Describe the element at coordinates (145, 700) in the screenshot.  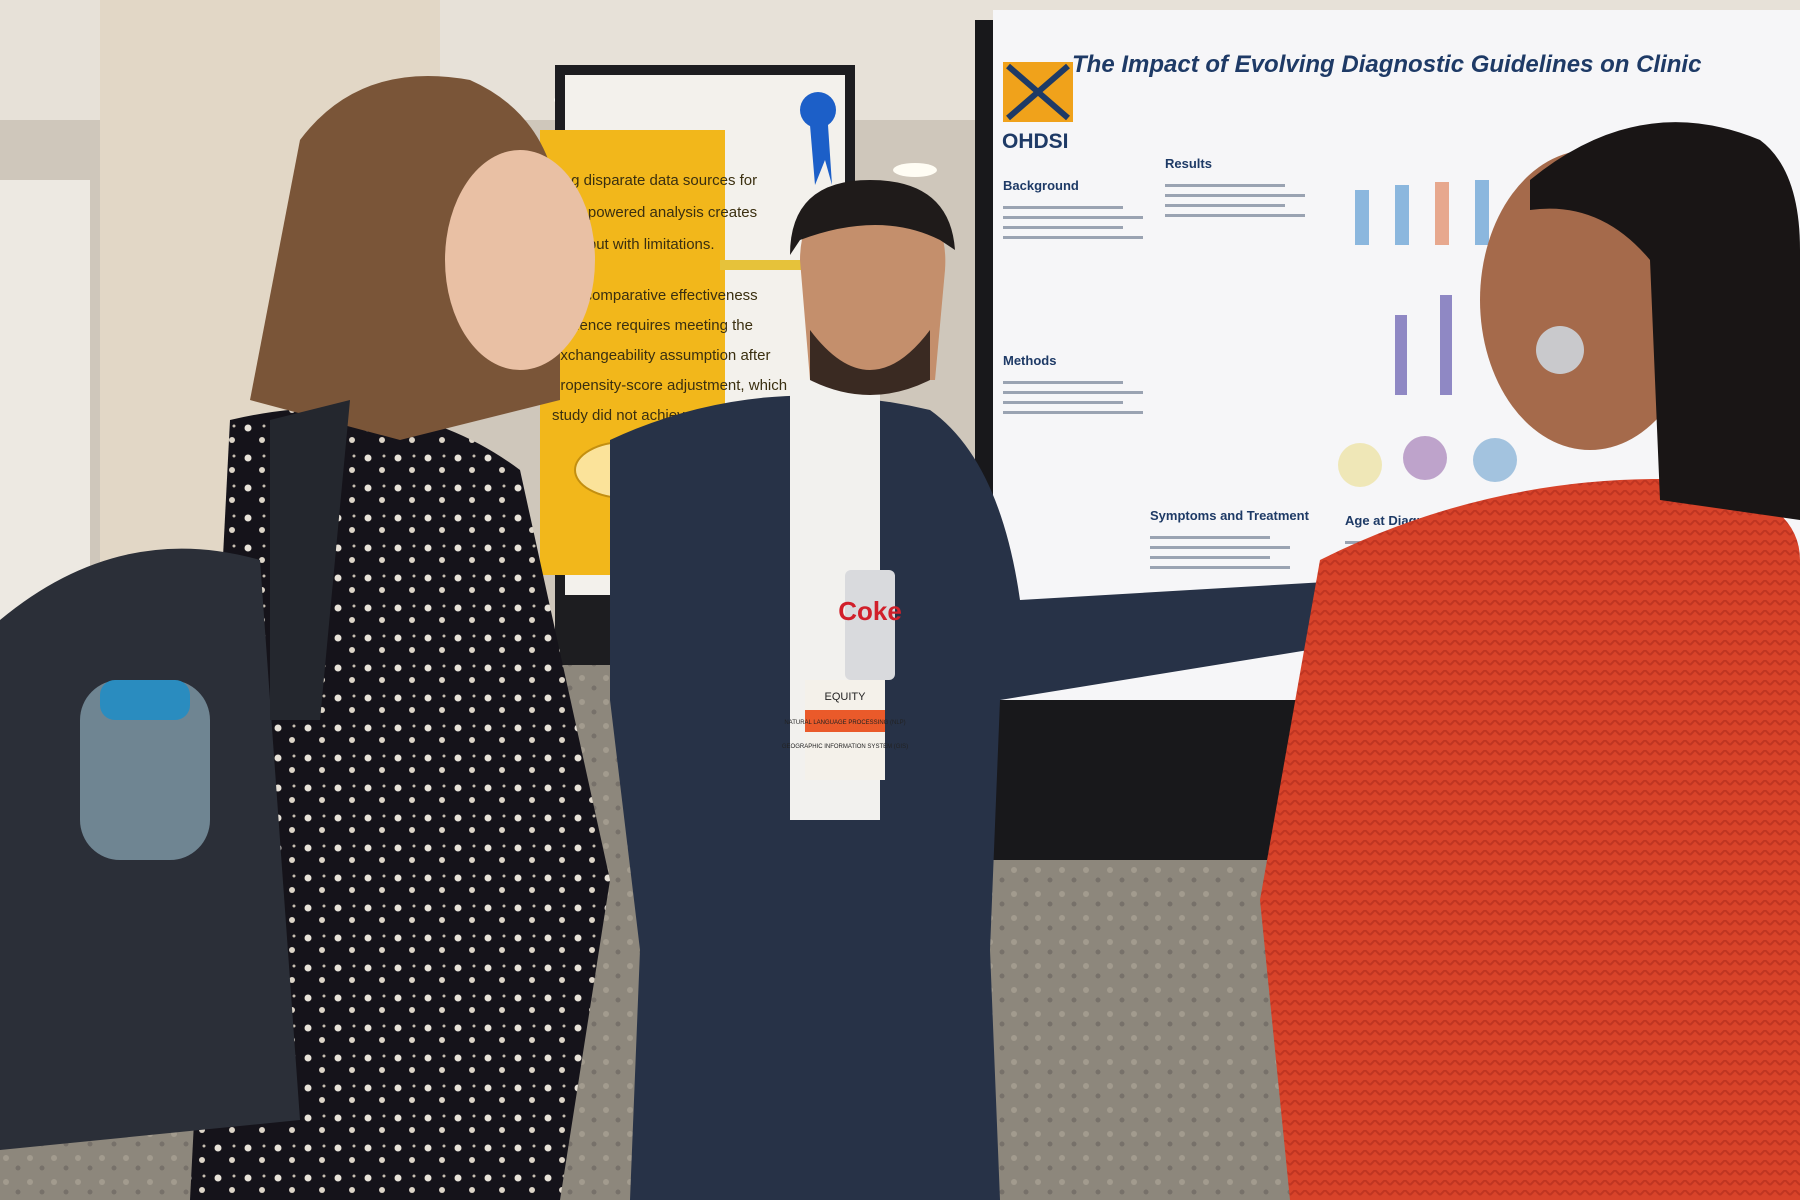
I see `bottle-cap` at that location.